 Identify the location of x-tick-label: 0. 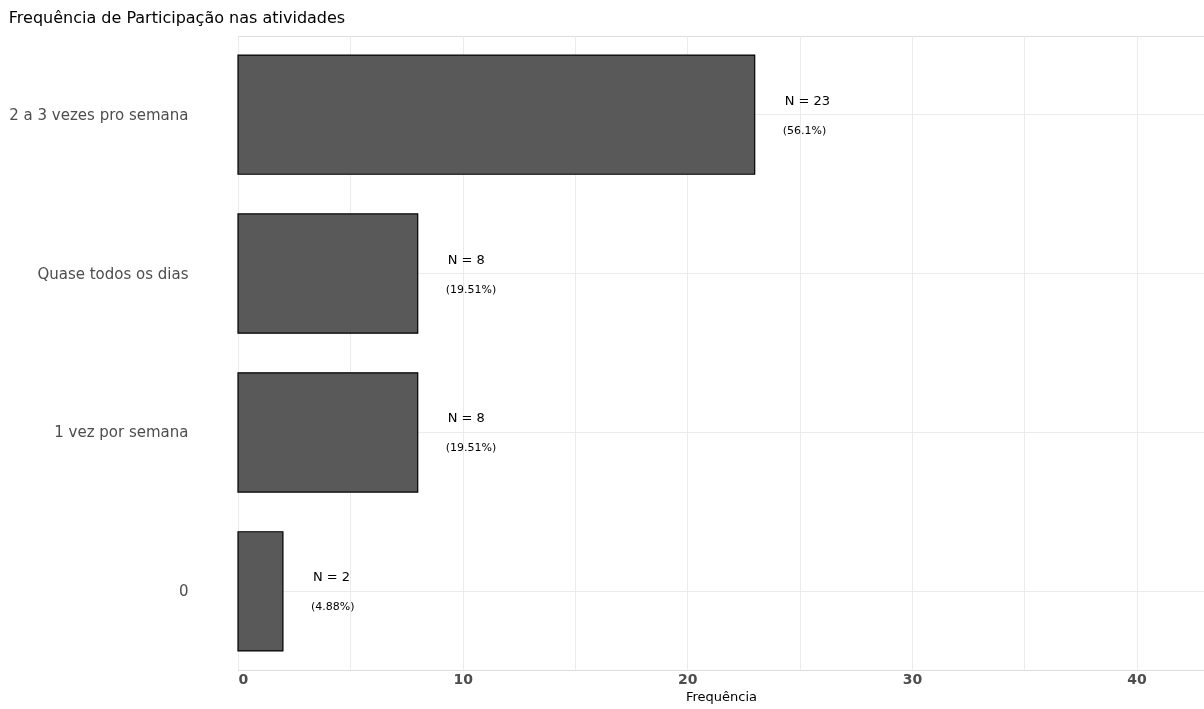
(243, 678).